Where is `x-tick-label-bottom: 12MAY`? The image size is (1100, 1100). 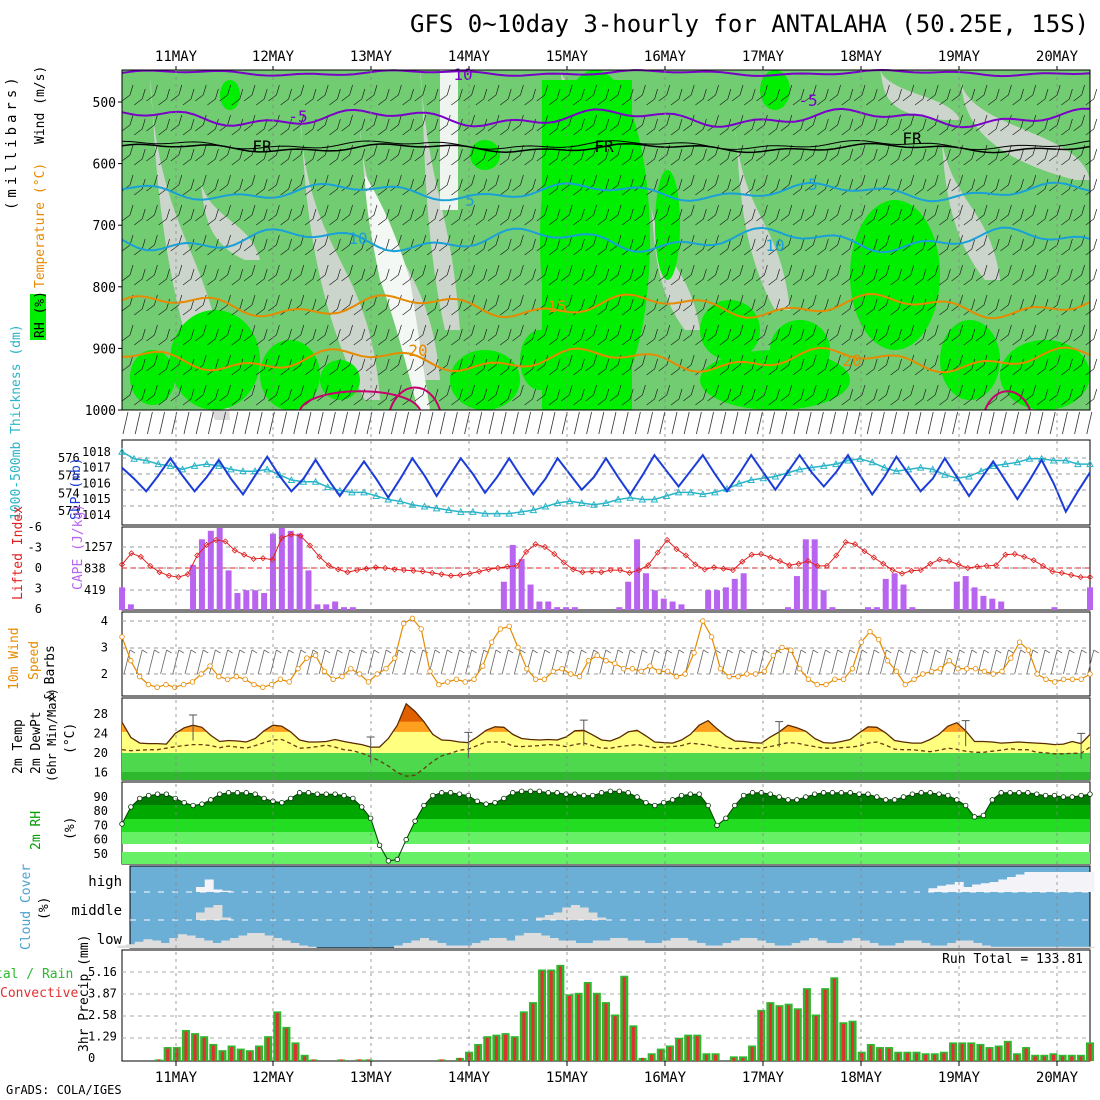 x-tick-label-bottom: 12MAY is located at coordinates (273, 1078).